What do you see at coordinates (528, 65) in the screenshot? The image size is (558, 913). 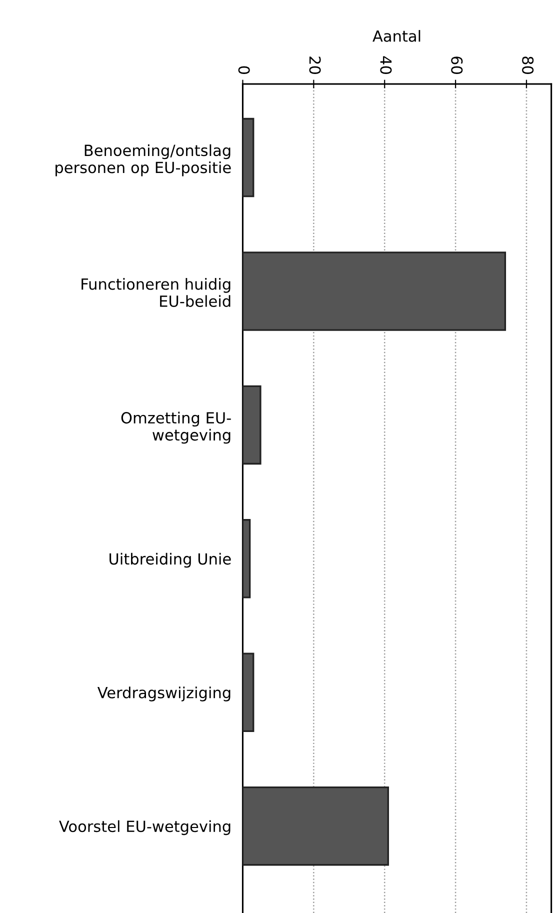 I see `x-tick-label: 80` at bounding box center [528, 65].